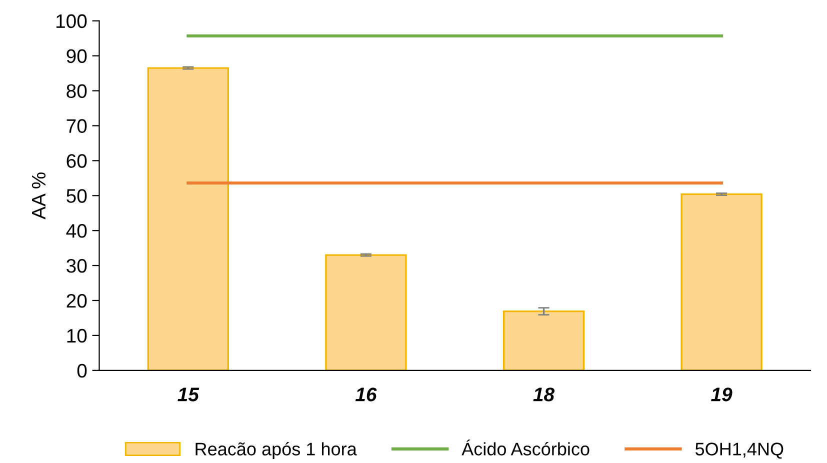  I want to click on y-tick-label: 50, so click(76, 196).